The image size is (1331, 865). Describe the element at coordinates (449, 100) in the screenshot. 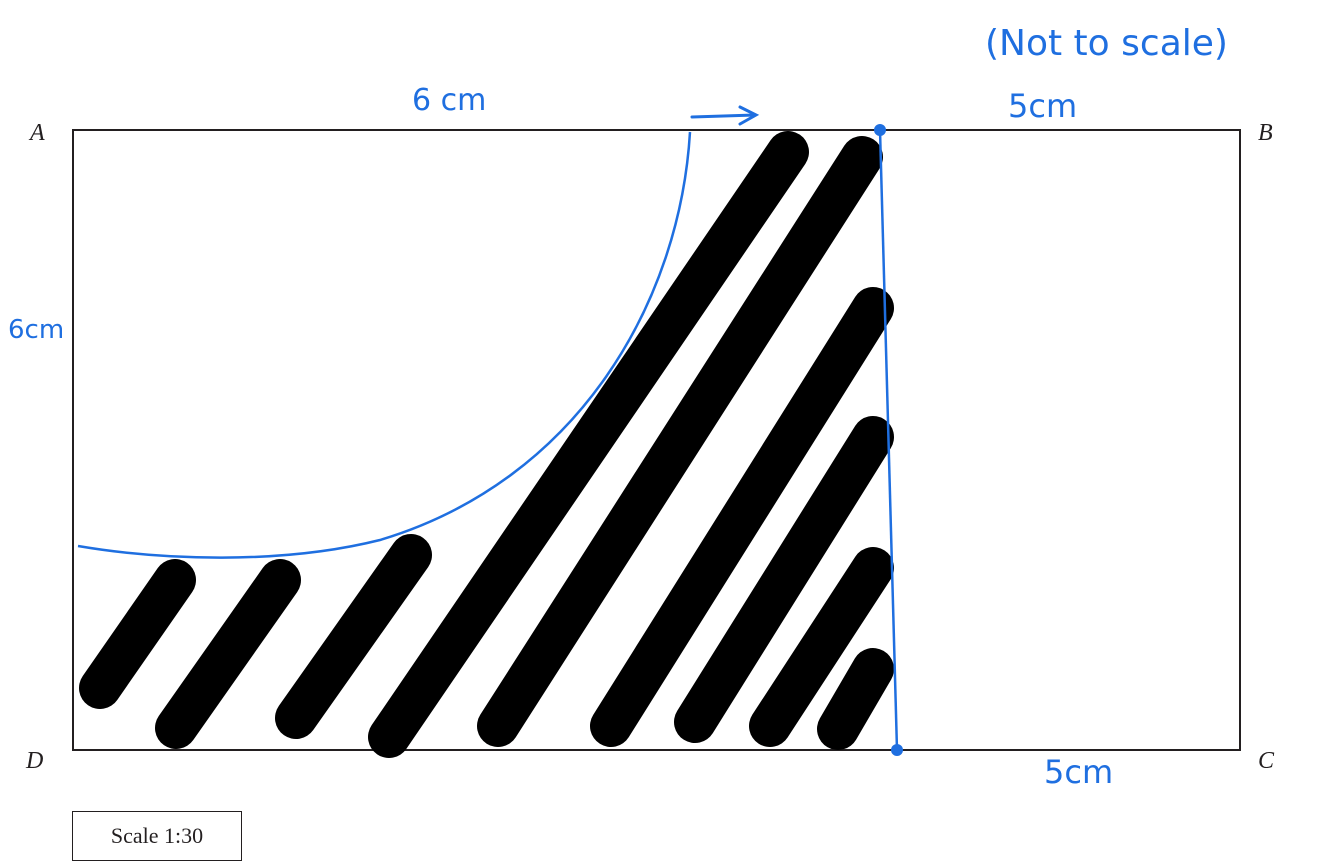

I see `top-left-length-label: 6 cm` at that location.